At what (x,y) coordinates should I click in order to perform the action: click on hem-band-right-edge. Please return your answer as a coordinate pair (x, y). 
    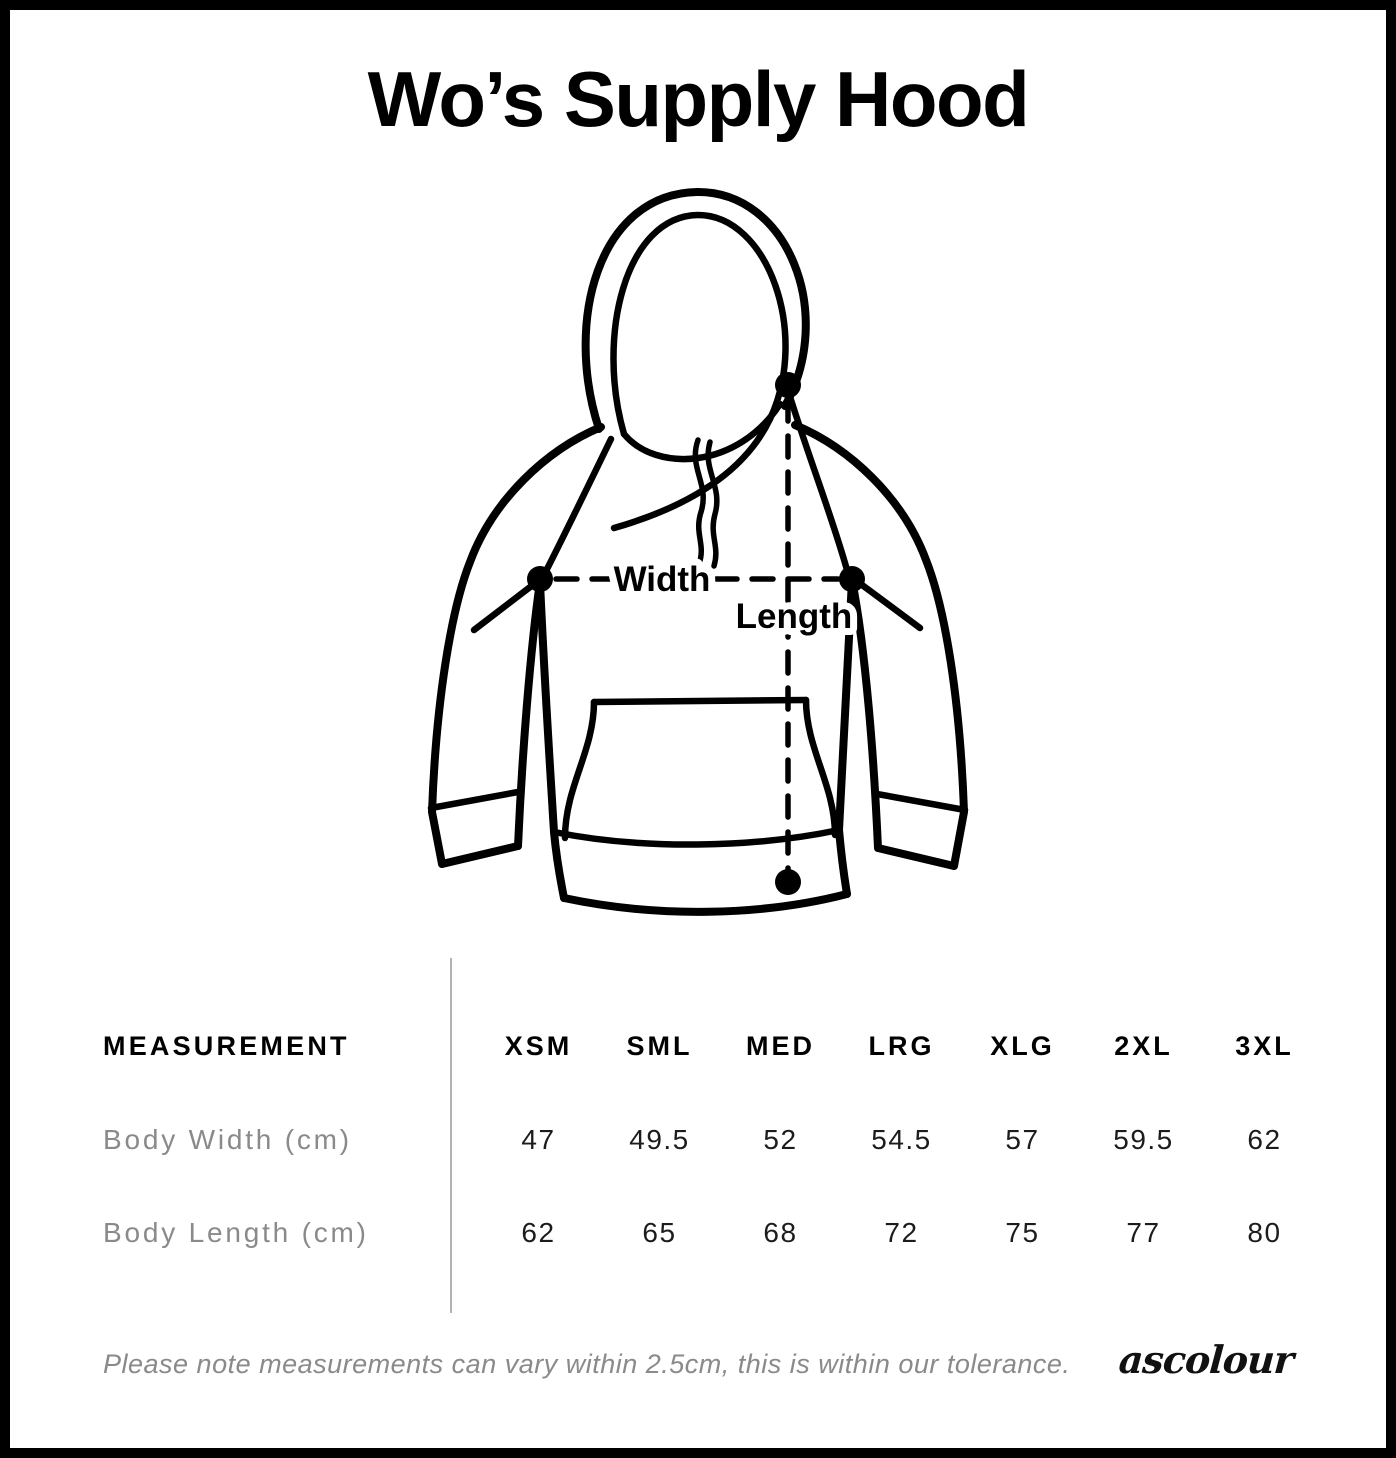
    Looking at the image, I should click on (843, 862).